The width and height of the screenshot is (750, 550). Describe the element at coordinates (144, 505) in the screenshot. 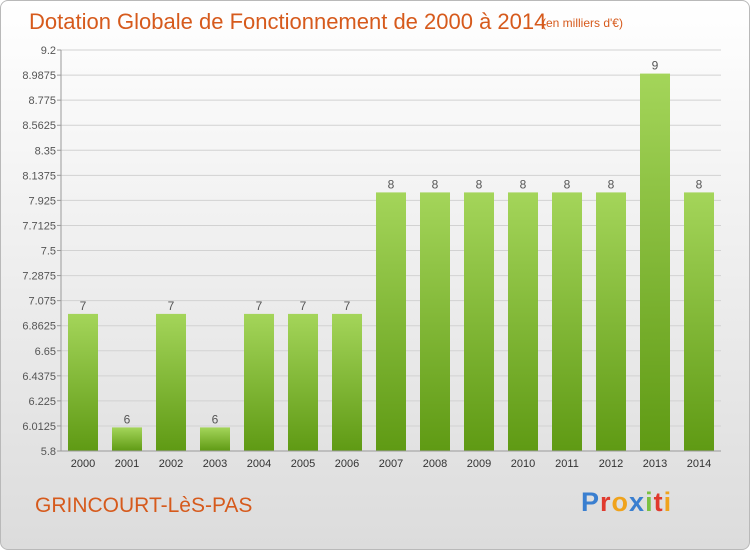

I see `commune-name: GRINCOURT-LèS-PAS` at that location.